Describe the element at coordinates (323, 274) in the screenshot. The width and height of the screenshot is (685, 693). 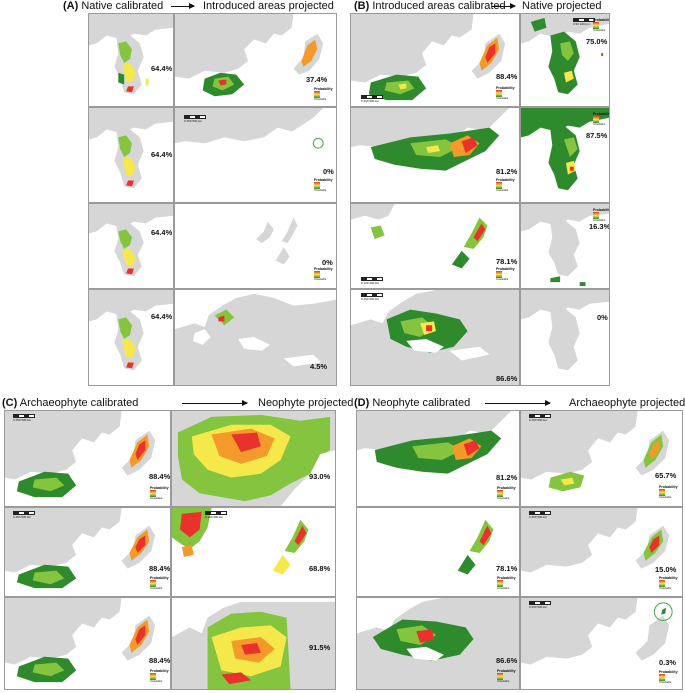
I see `legend-a-3: Probability Unsuitable` at that location.